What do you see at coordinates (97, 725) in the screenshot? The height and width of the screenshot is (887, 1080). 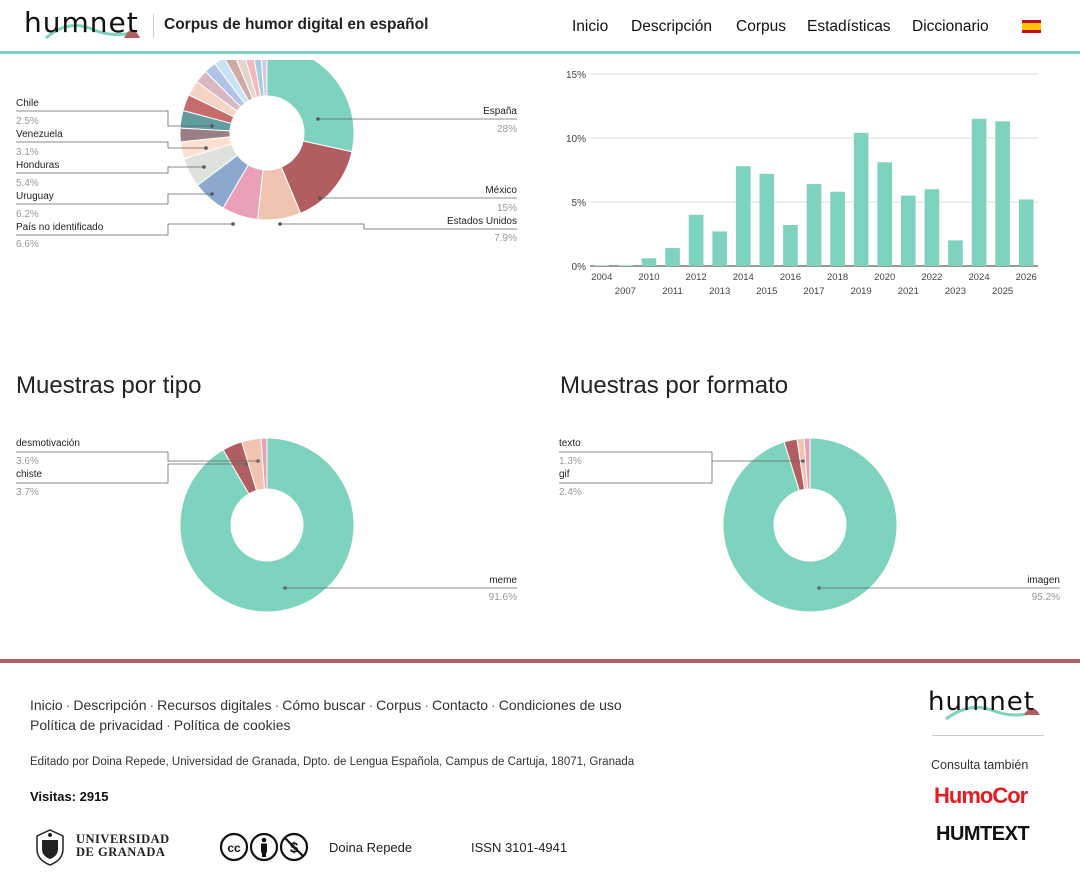 I see `footer-link-privacidad: Política de privacidad` at bounding box center [97, 725].